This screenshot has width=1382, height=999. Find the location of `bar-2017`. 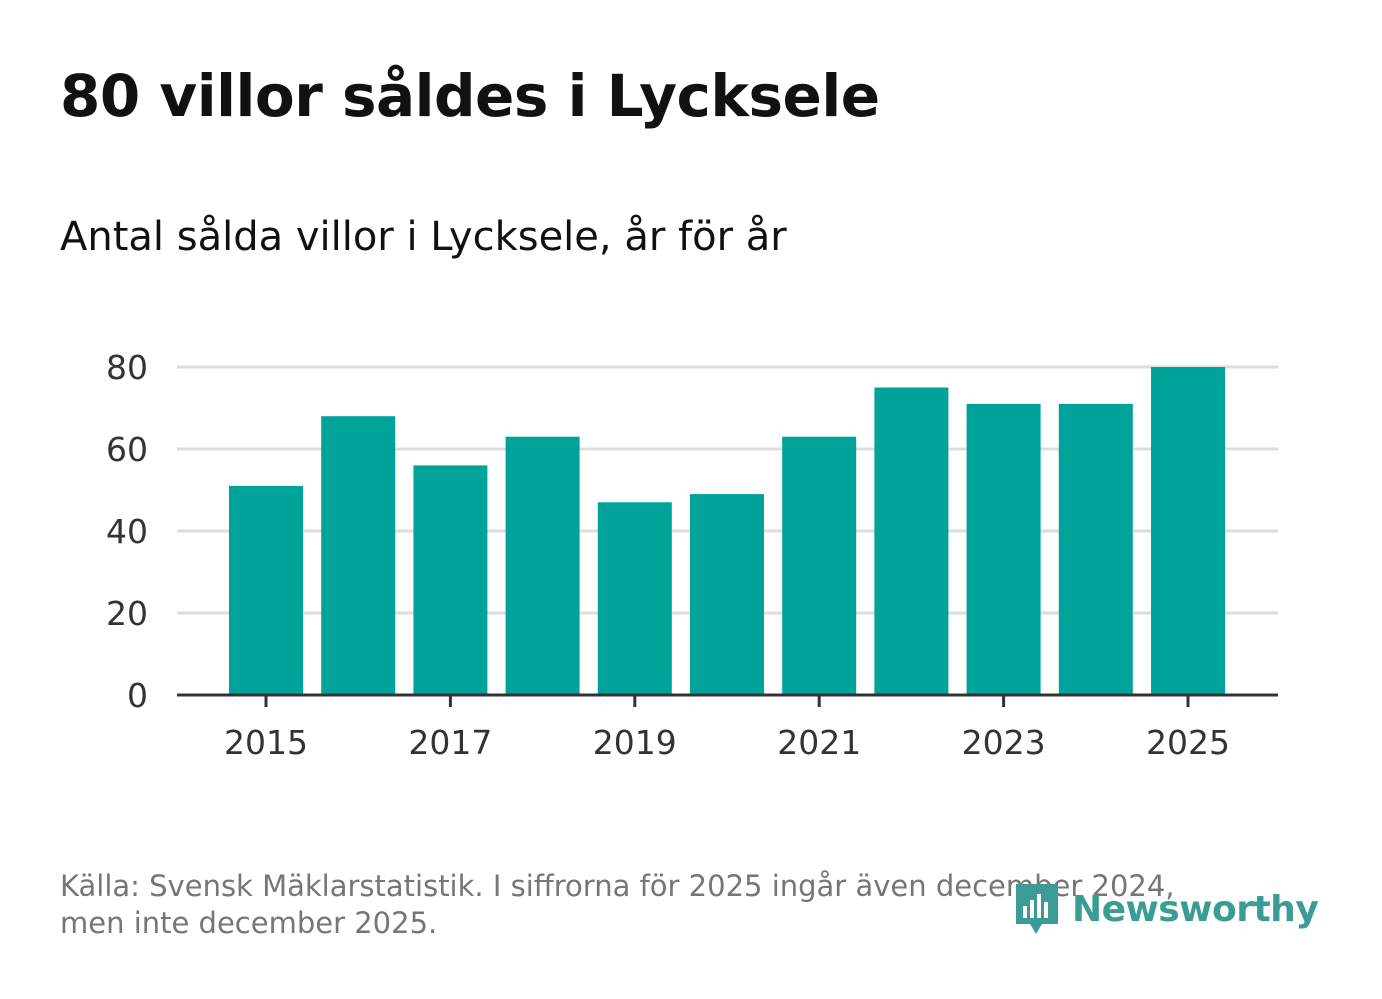

bar-2017 is located at coordinates (450, 580).